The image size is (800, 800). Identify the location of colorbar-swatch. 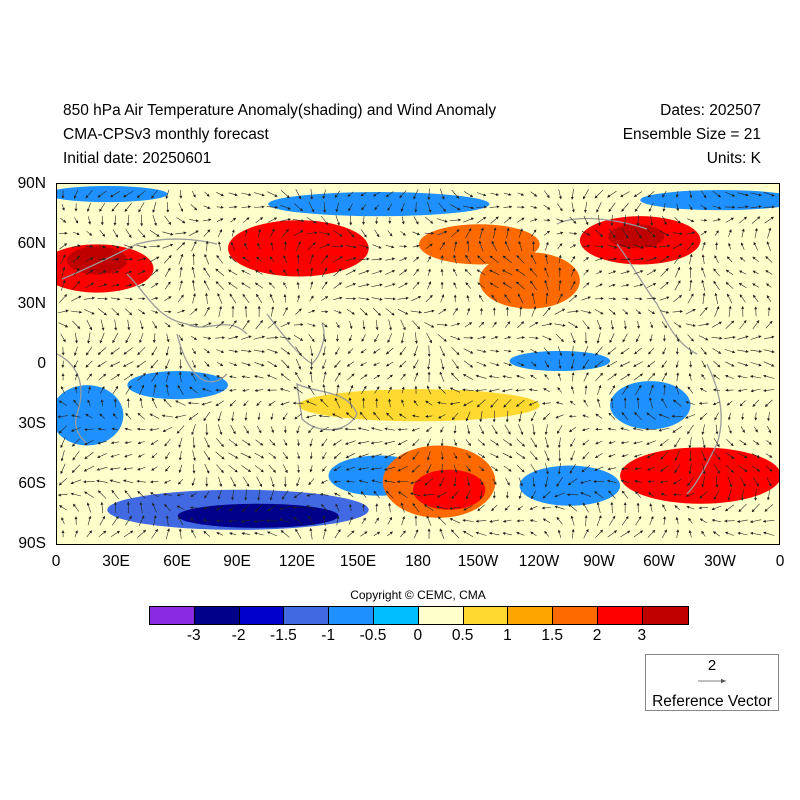
(531, 615).